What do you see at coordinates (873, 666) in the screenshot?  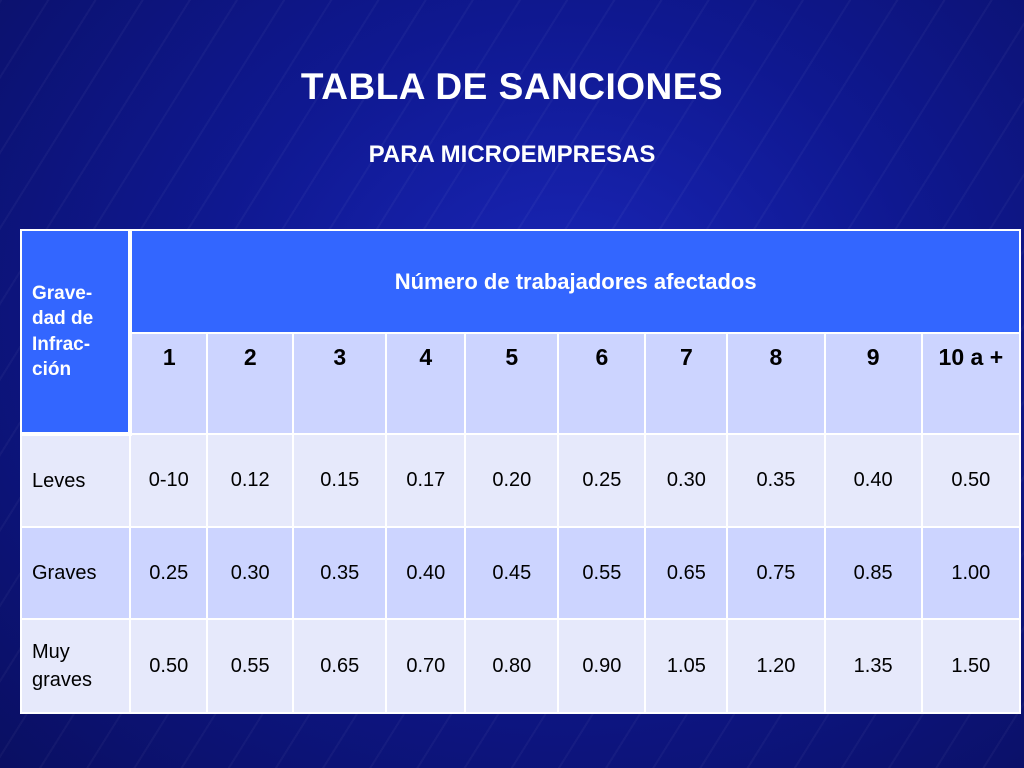 I see `table-cell: 1.35` at bounding box center [873, 666].